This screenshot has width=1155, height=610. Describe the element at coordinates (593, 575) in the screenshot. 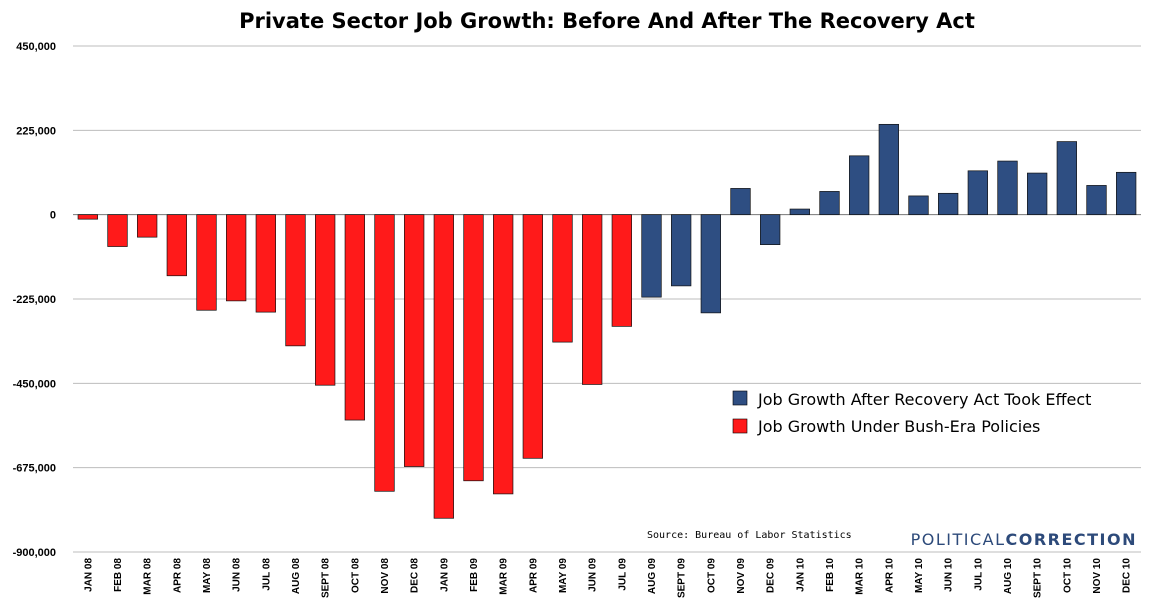

I see `x-tick-label: JUN 09` at that location.